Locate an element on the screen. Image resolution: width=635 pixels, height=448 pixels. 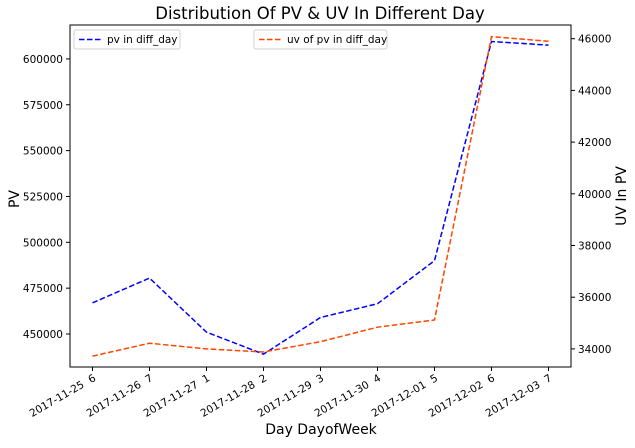
x-axis-title: Day DayofWeek is located at coordinates (321, 430).